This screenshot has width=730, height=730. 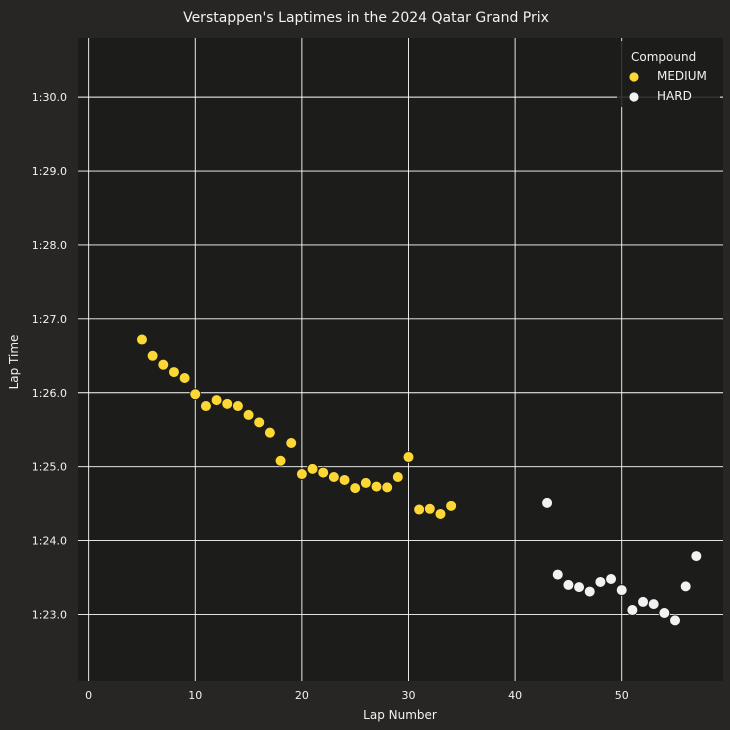 I want to click on legend-label-medium: MEDIUM, so click(x=682, y=76).